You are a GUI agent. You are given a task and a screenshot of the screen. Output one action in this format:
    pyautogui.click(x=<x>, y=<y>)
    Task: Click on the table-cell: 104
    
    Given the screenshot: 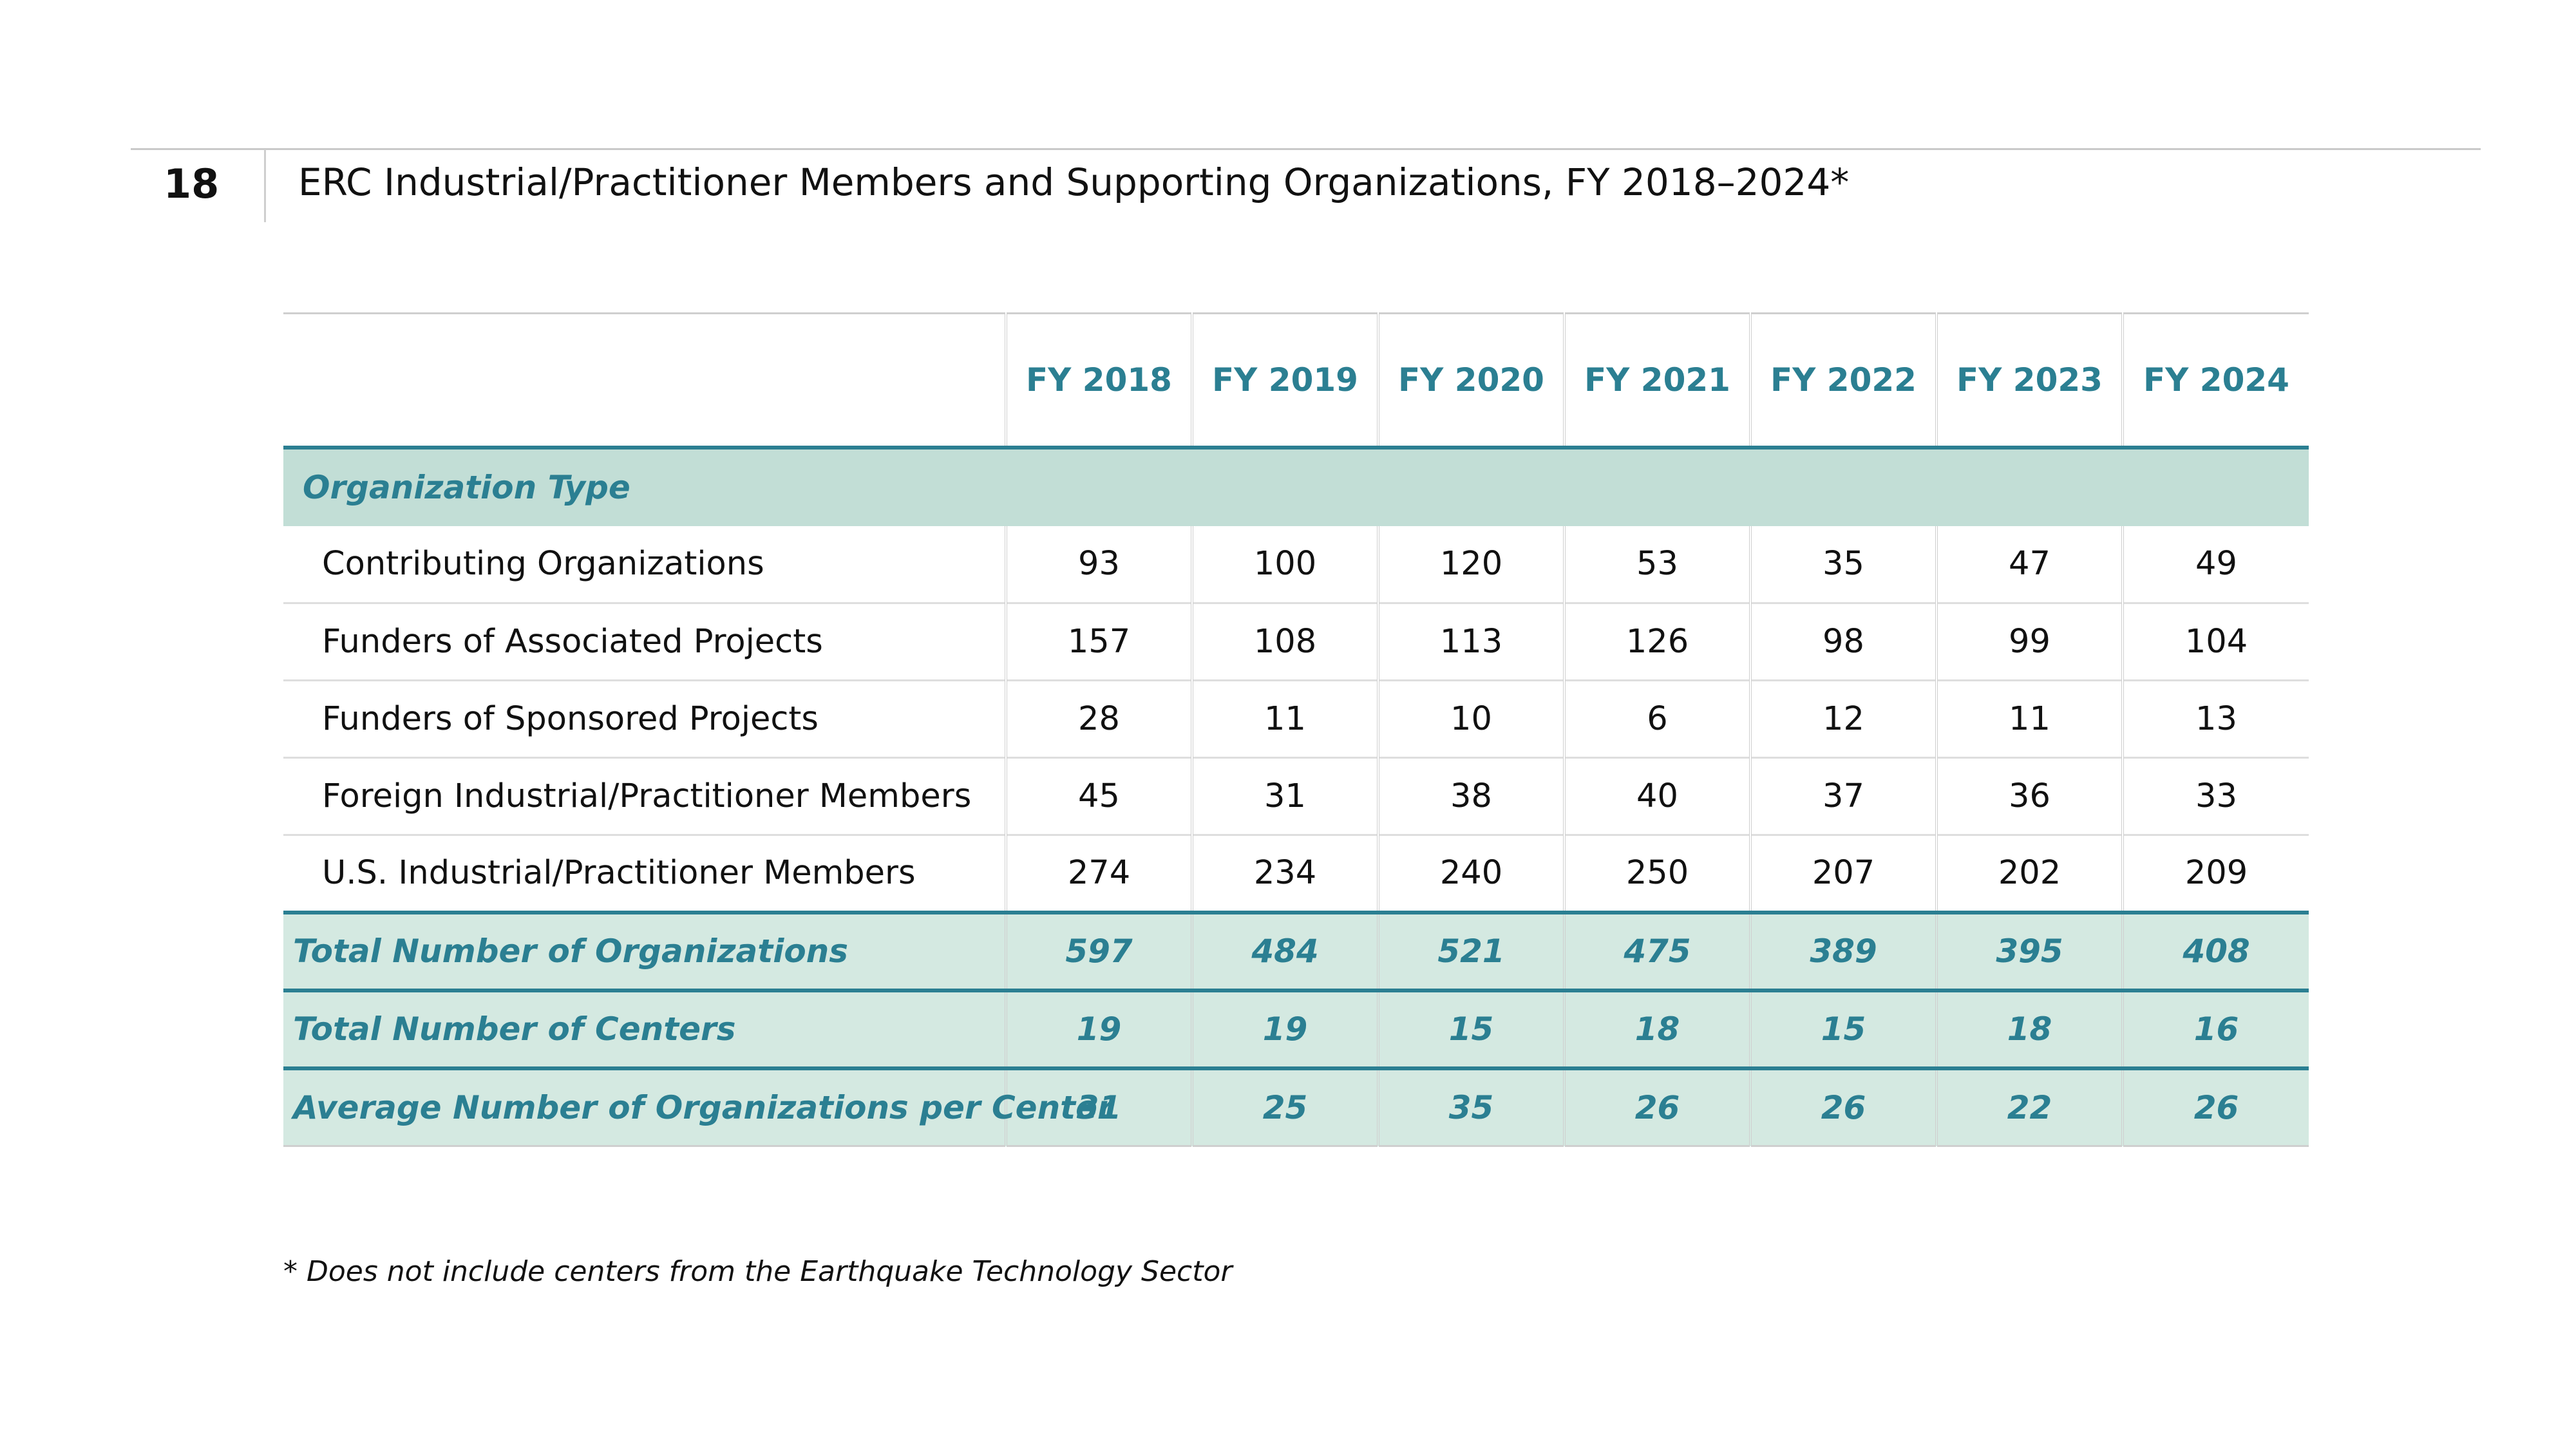 What is the action you would take?
    pyautogui.click(x=2215, y=642)
    